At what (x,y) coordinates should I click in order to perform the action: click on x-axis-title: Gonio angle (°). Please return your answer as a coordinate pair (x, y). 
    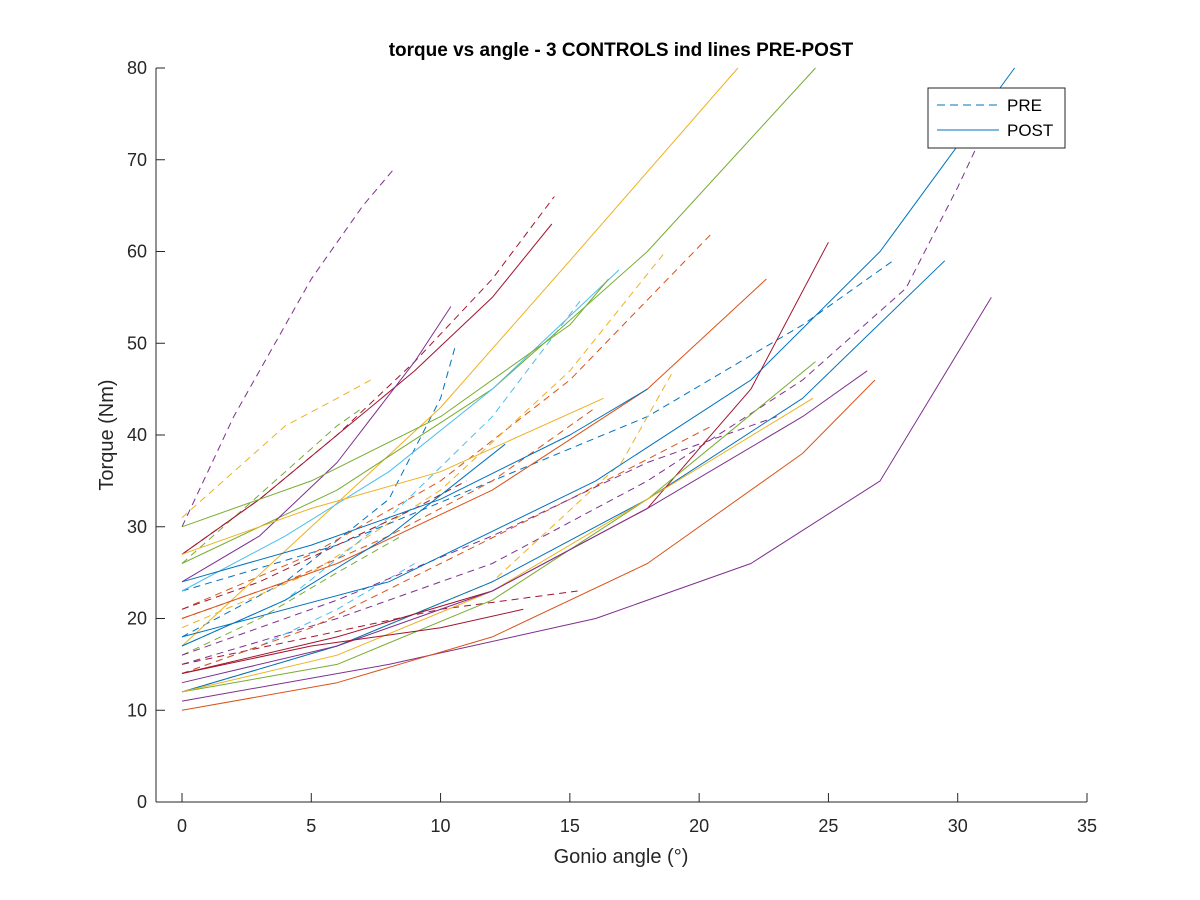
    Looking at the image, I should click on (621, 857).